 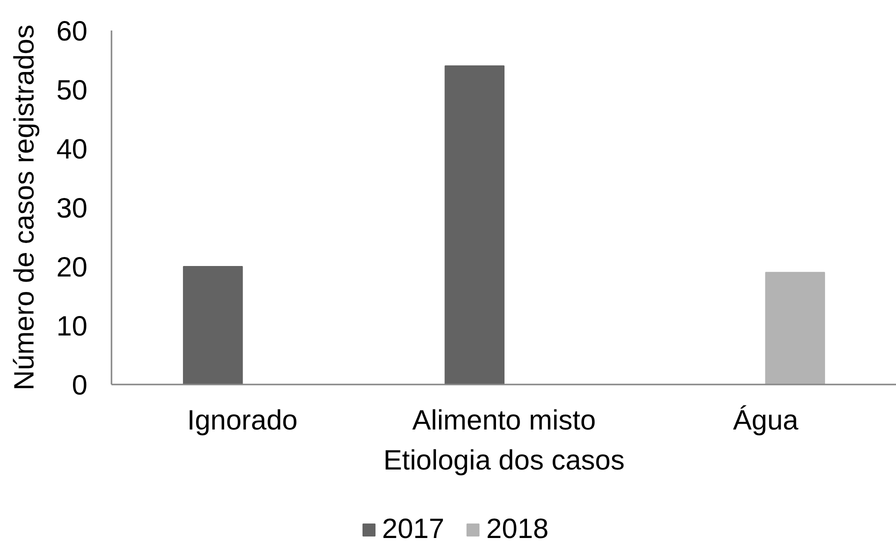 What do you see at coordinates (72, 149) in the screenshot?
I see `y-tick-label: 40` at bounding box center [72, 149].